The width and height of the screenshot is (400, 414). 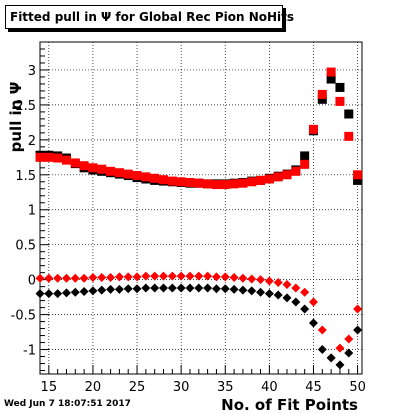 What do you see at coordinates (32, 211) in the screenshot?
I see `y-tick-label: 1` at bounding box center [32, 211].